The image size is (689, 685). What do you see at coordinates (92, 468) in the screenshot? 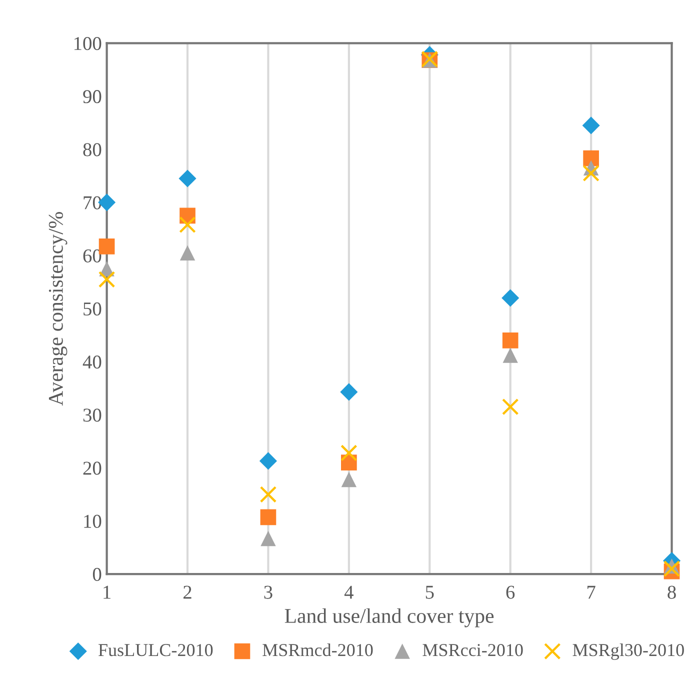
I see `y-tick-label: 20` at bounding box center [92, 468].